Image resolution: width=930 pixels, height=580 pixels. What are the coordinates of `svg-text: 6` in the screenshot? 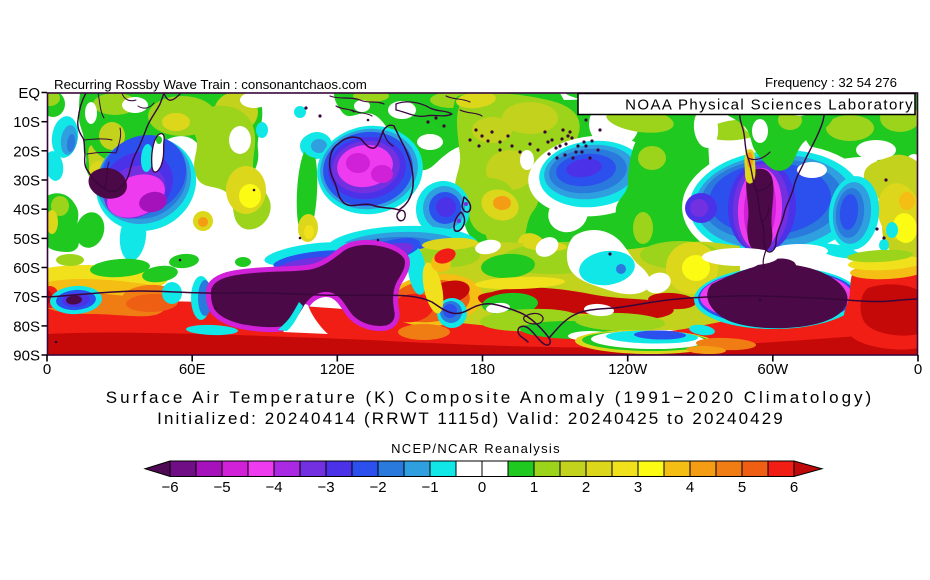 It's located at (794, 487).